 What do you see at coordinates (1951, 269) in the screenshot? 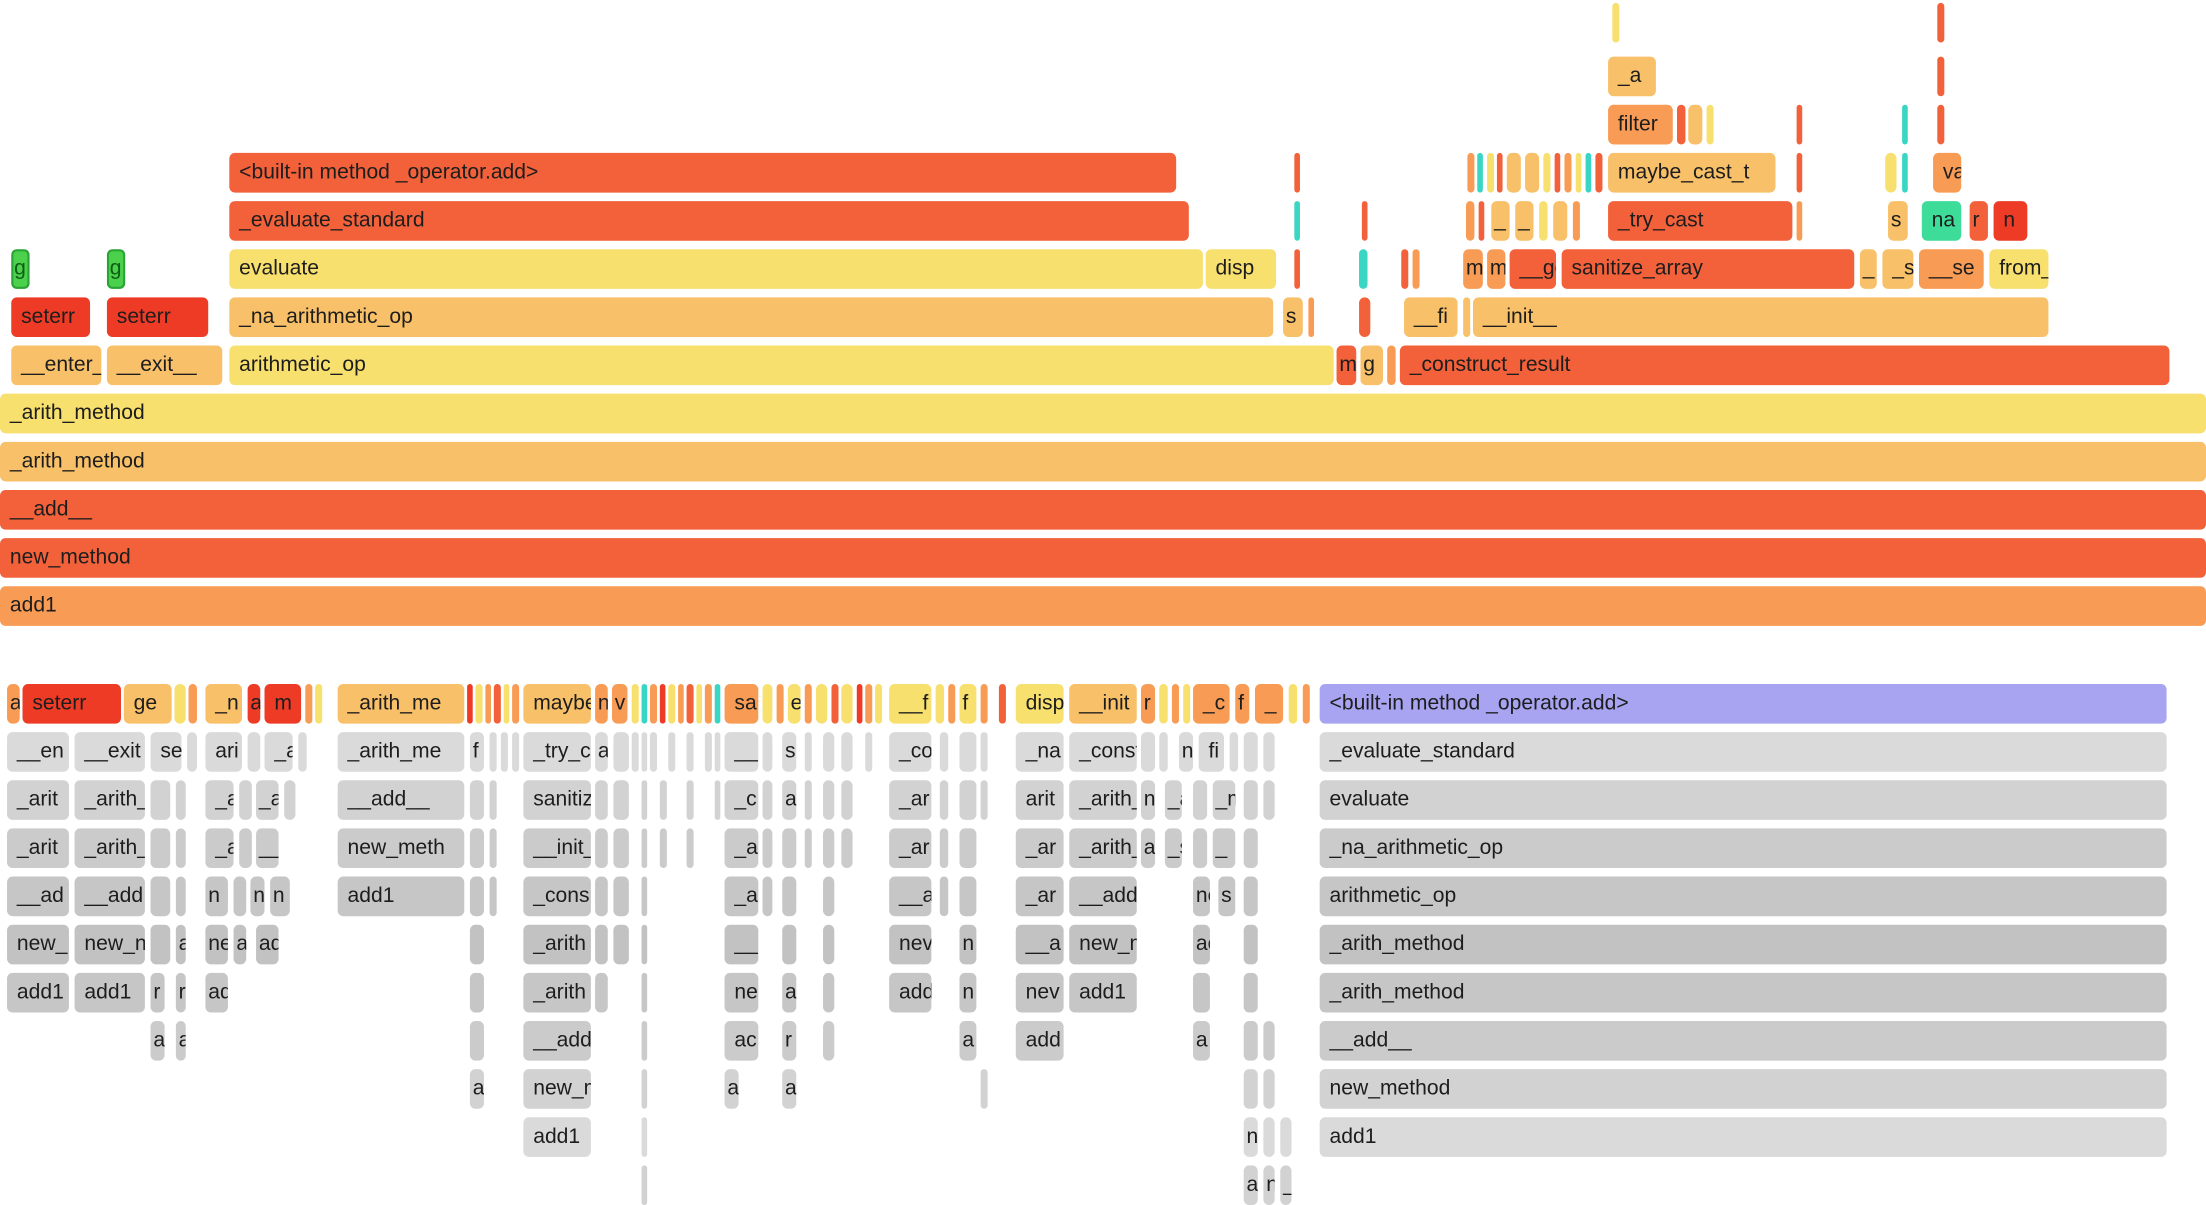
I see `frame-bar: __se` at bounding box center [1951, 269].